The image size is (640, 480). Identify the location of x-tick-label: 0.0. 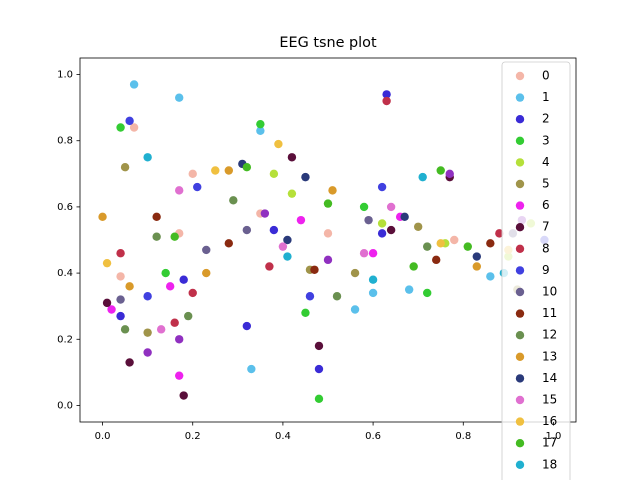
(103, 436).